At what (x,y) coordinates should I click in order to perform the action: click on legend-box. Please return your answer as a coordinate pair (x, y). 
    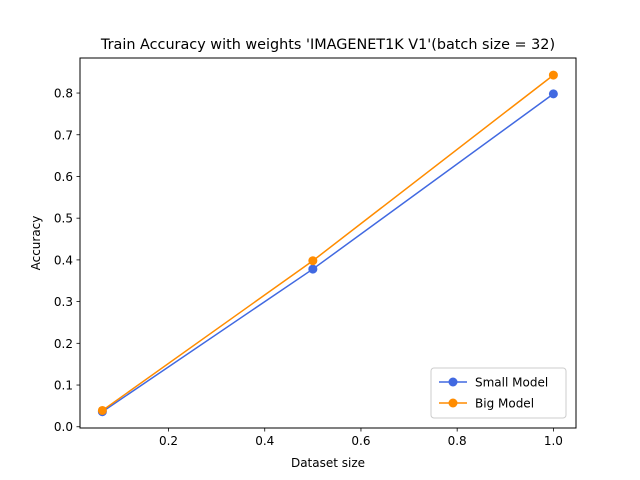
    Looking at the image, I should click on (498, 393).